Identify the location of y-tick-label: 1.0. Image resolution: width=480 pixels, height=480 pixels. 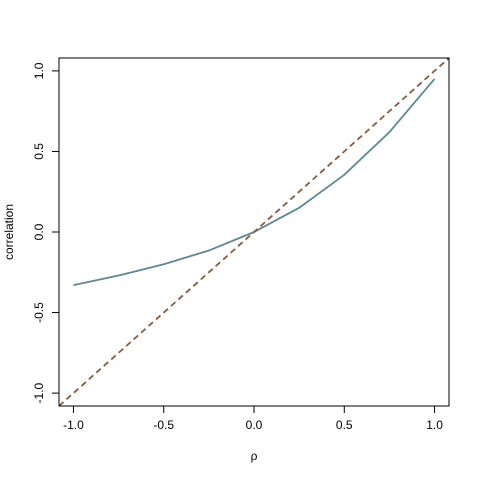
(39, 70).